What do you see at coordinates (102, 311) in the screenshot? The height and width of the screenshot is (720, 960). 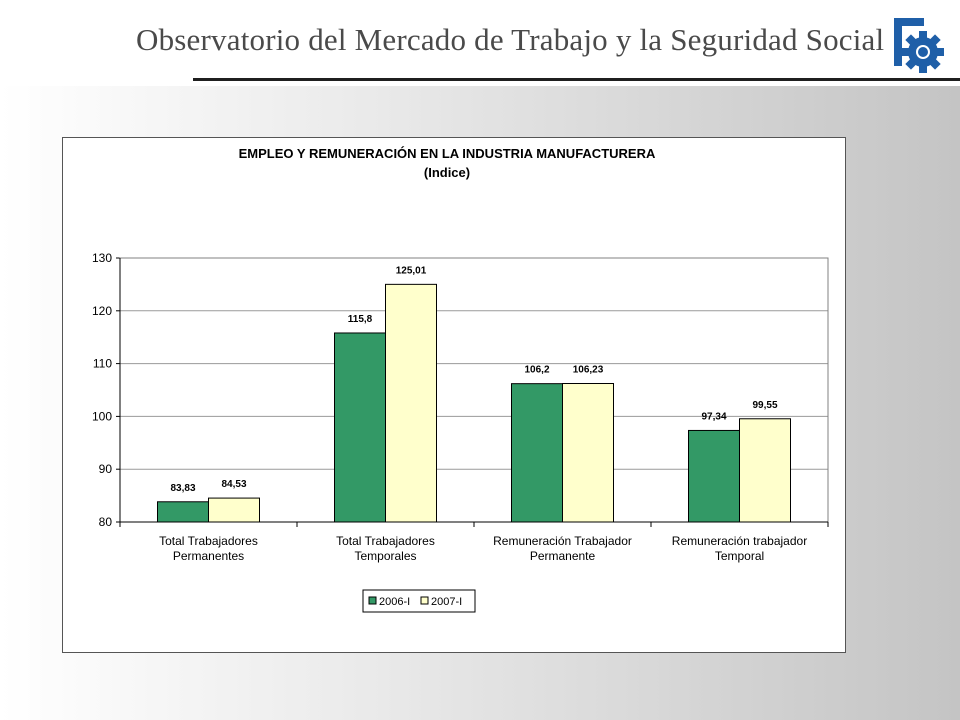 I see `y-tick-label: 120` at bounding box center [102, 311].